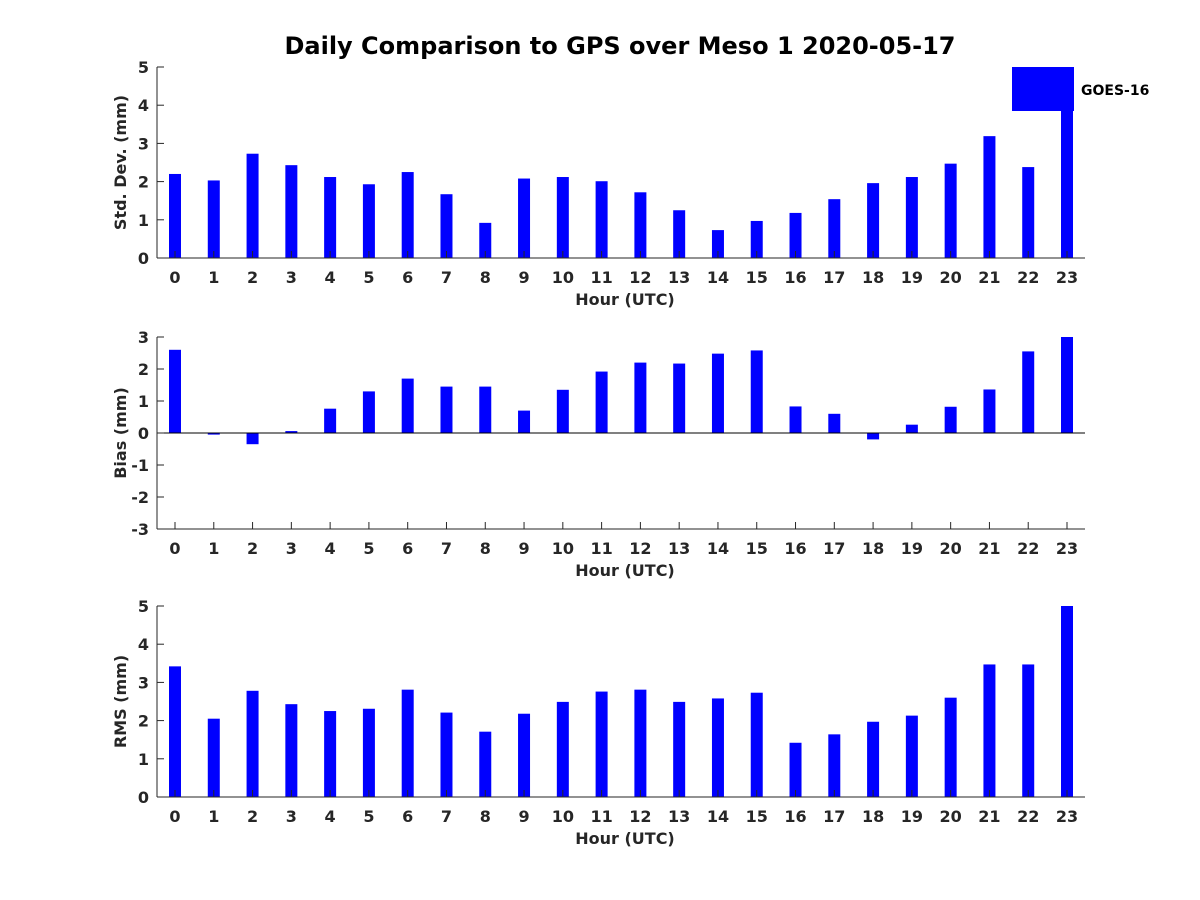  Describe the element at coordinates (1080, 89) in the screenshot. I see `legend: GOES-16` at that location.